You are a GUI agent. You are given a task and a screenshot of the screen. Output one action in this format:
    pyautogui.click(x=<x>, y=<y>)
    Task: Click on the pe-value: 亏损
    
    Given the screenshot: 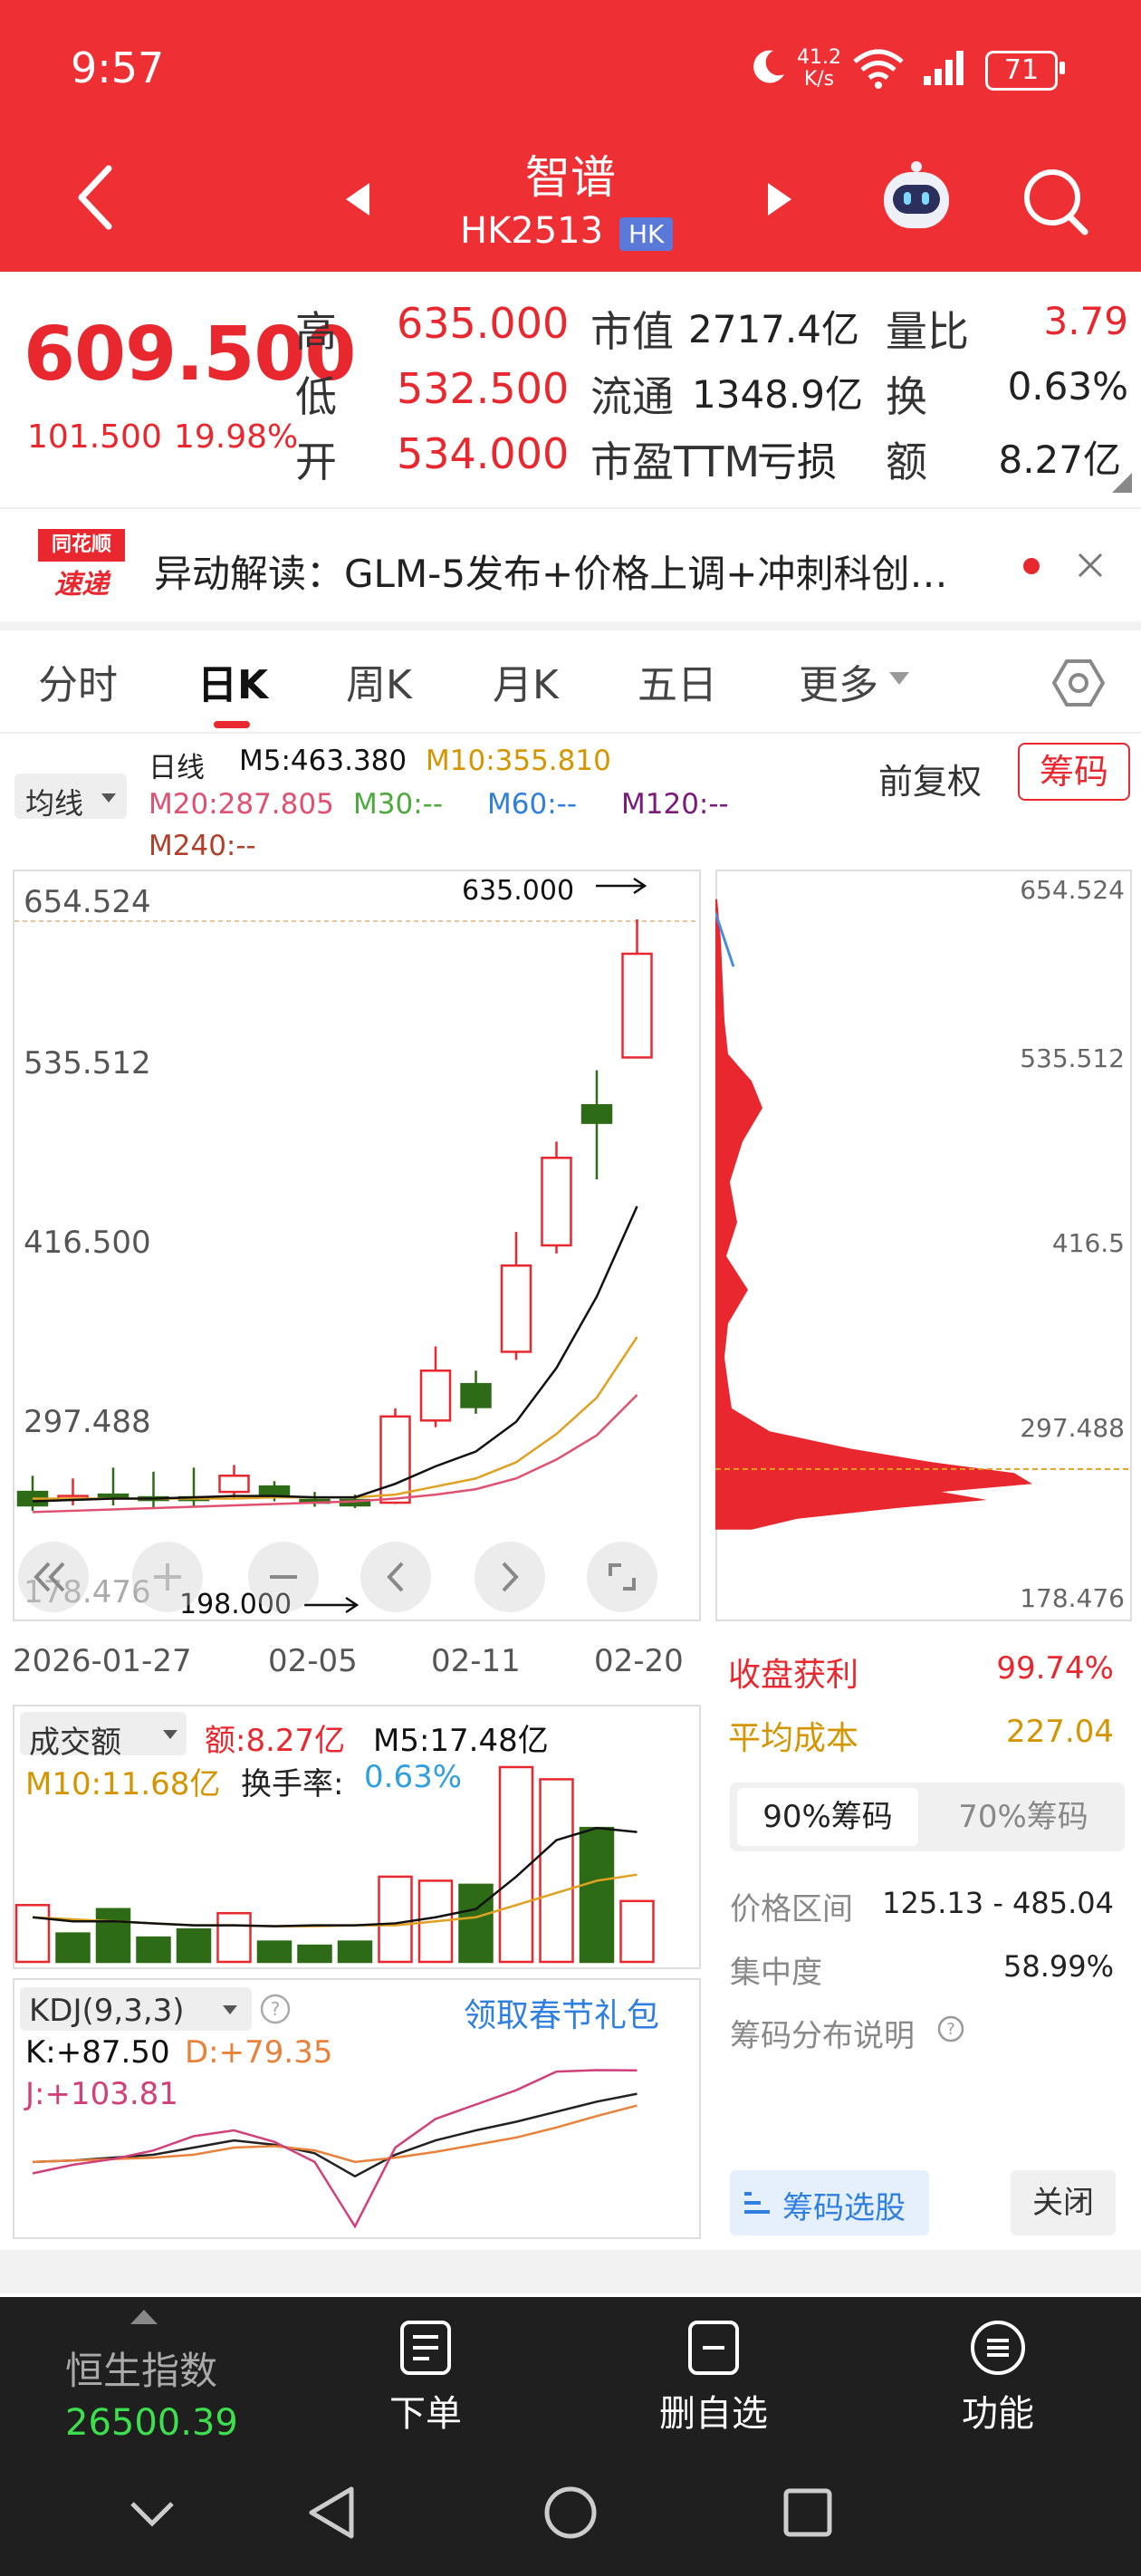 What is the action you would take?
    pyautogui.click(x=797, y=462)
    